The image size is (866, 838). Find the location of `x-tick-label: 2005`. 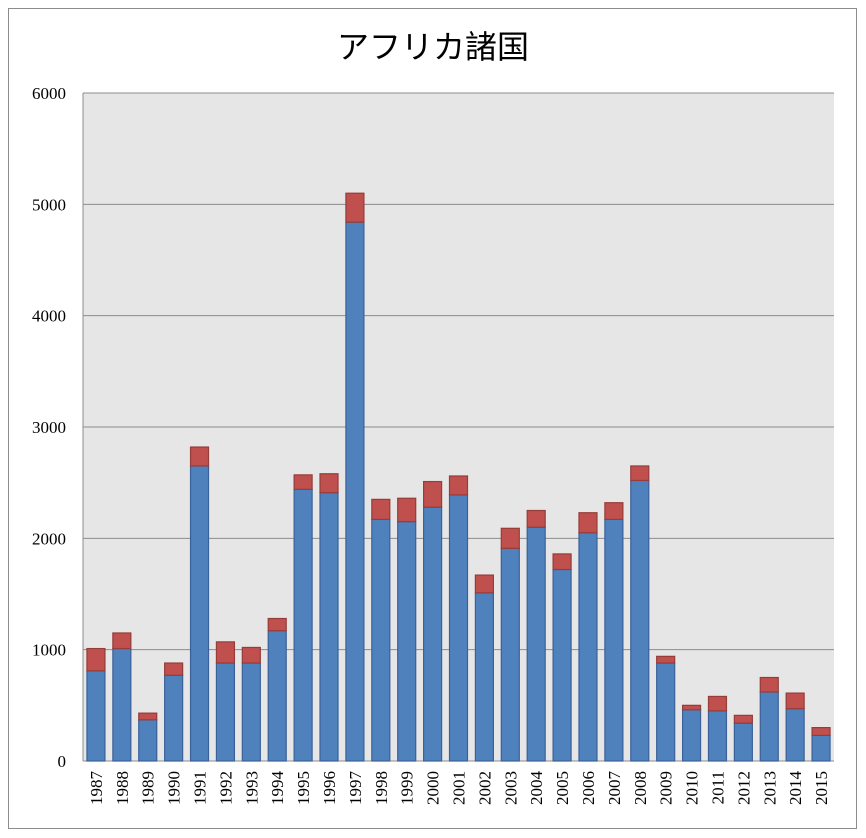

x-tick-label: 2005 is located at coordinates (562, 788).